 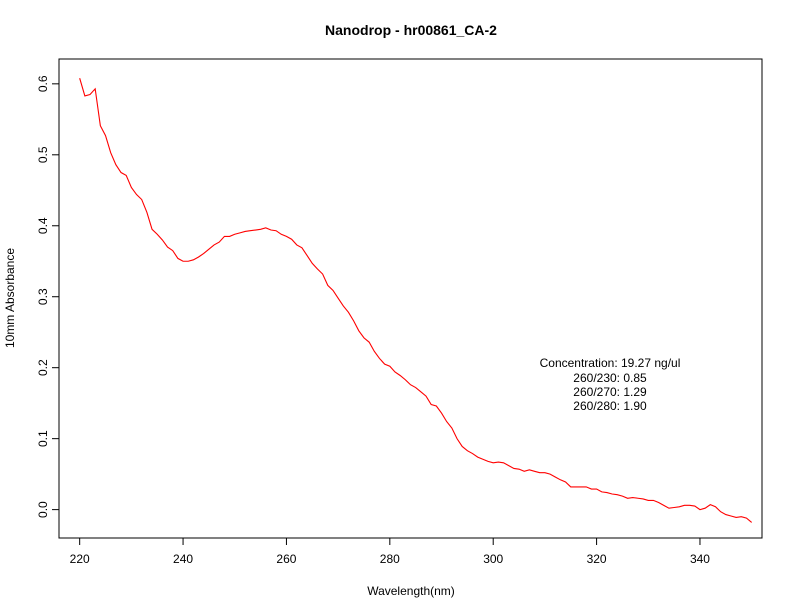 I want to click on x-tick-label: 300, so click(x=493, y=559).